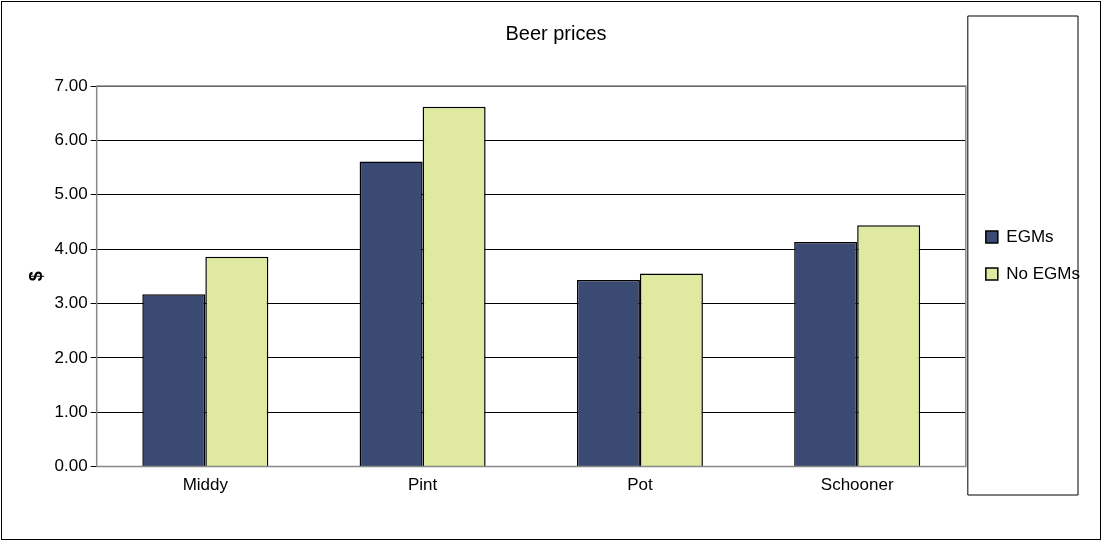  What do you see at coordinates (71, 194) in the screenshot?
I see `y-tick-label: 5.00` at bounding box center [71, 194].